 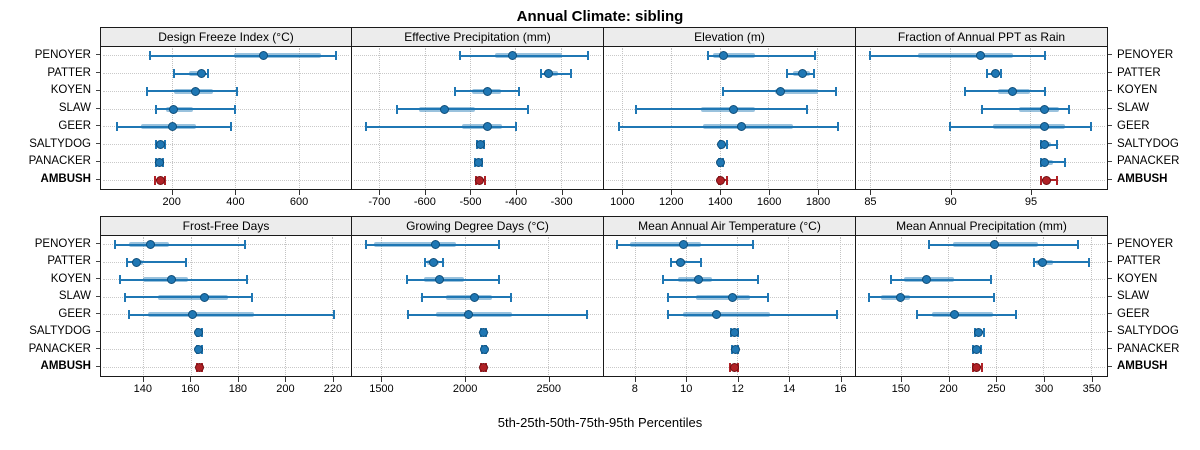 What do you see at coordinates (549, 389) in the screenshot?
I see `axis-tick-label: 2500` at bounding box center [549, 389].